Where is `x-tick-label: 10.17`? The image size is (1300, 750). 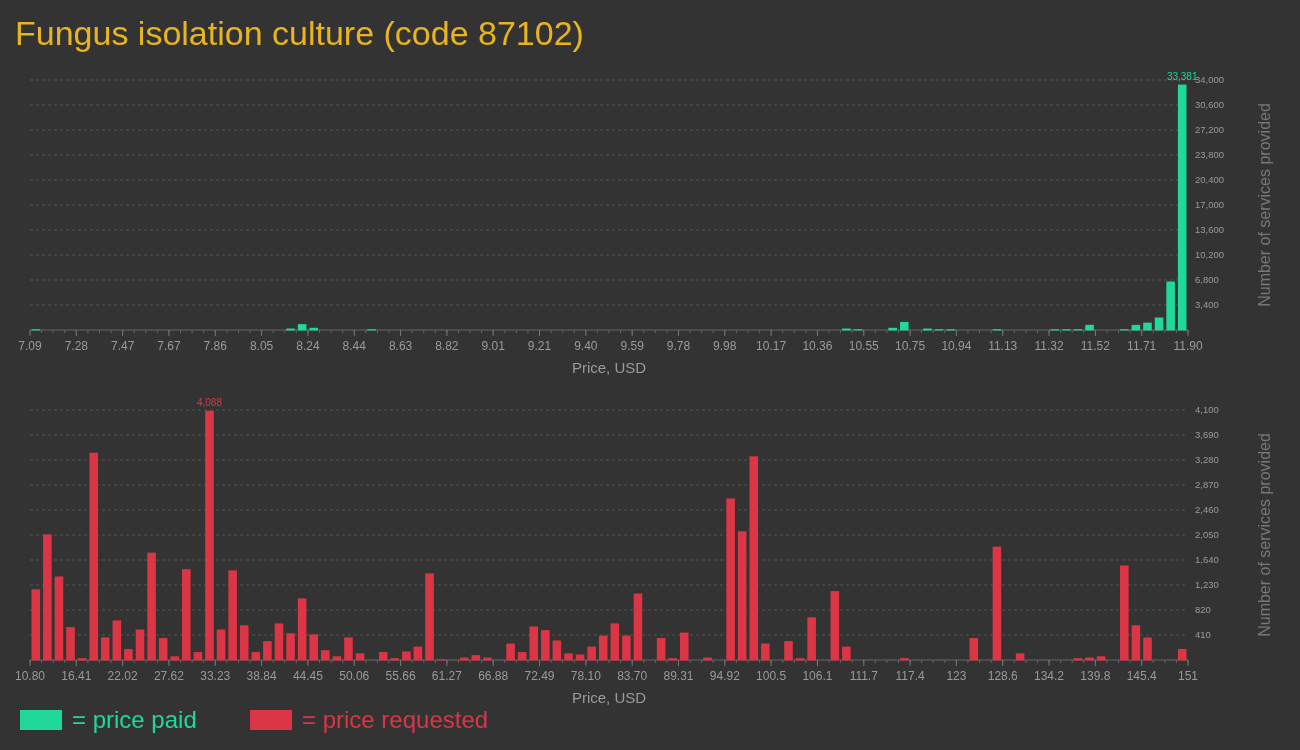
x-tick-label: 10.17 is located at coordinates (771, 346).